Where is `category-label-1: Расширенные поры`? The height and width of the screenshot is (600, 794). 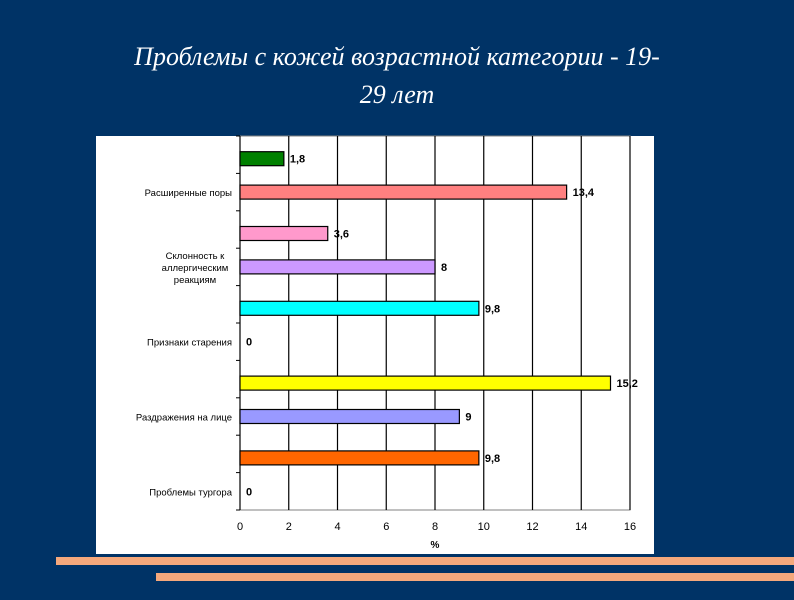 category-label-1: Расширенные поры is located at coordinates (189, 193).